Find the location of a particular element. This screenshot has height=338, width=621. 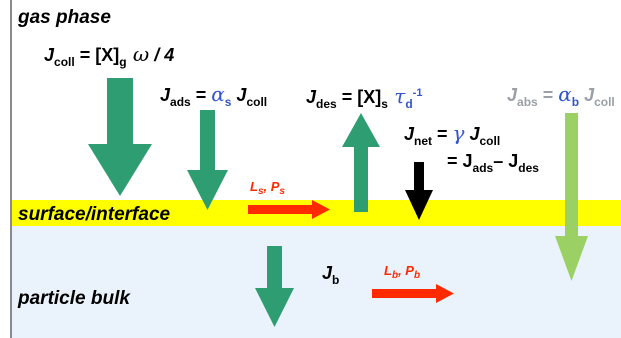

collision-arrow is located at coordinates (120, 137).